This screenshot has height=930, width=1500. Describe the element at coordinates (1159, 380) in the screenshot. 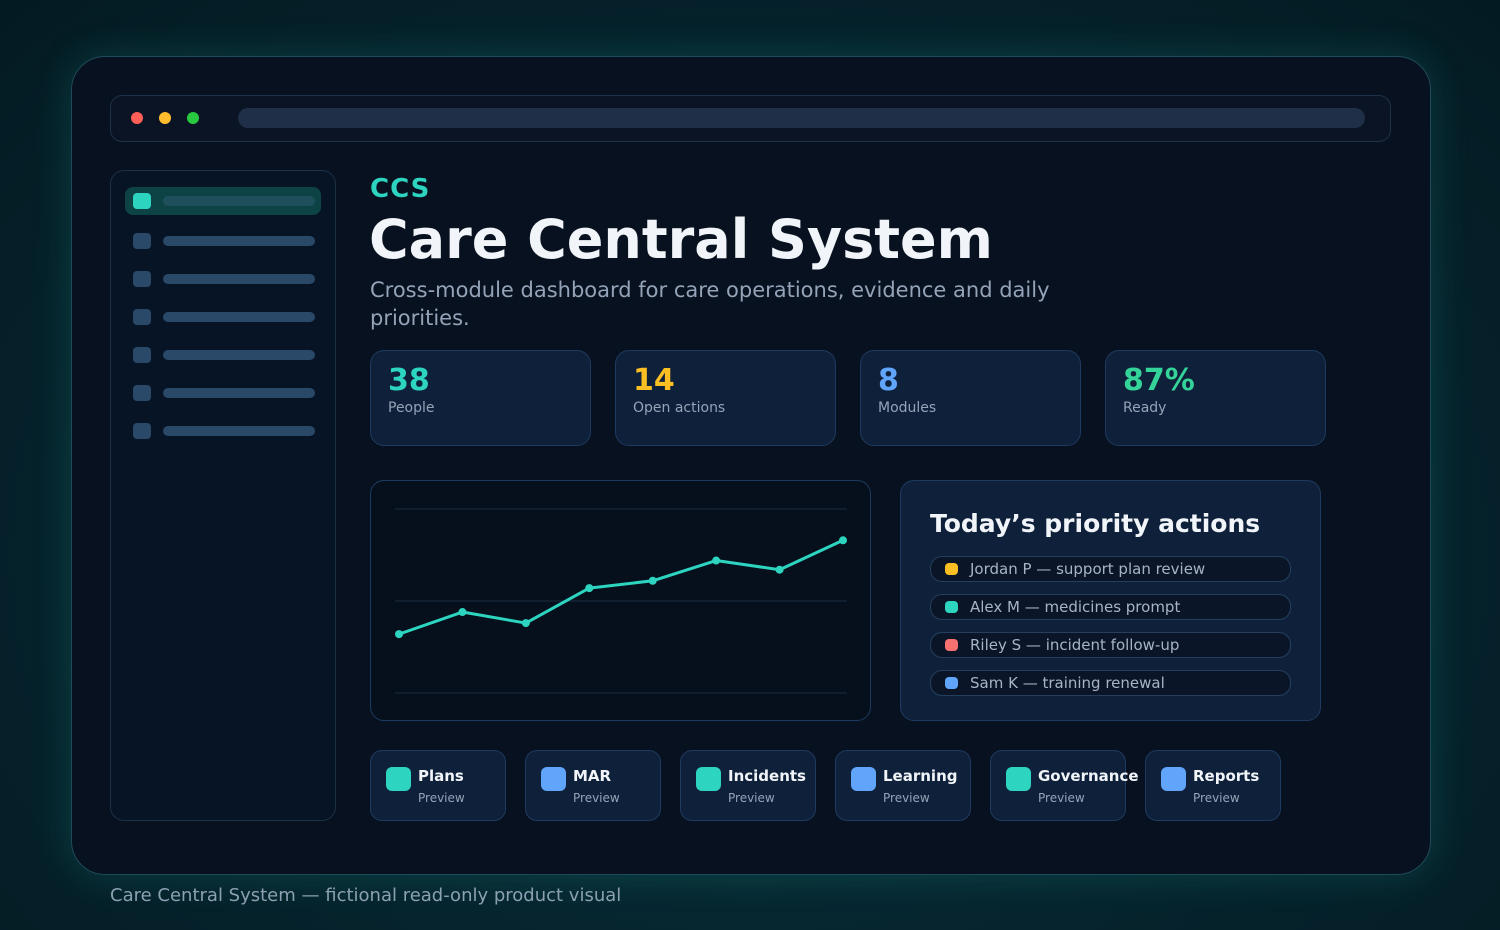

I see `stat-value: 87%` at that location.